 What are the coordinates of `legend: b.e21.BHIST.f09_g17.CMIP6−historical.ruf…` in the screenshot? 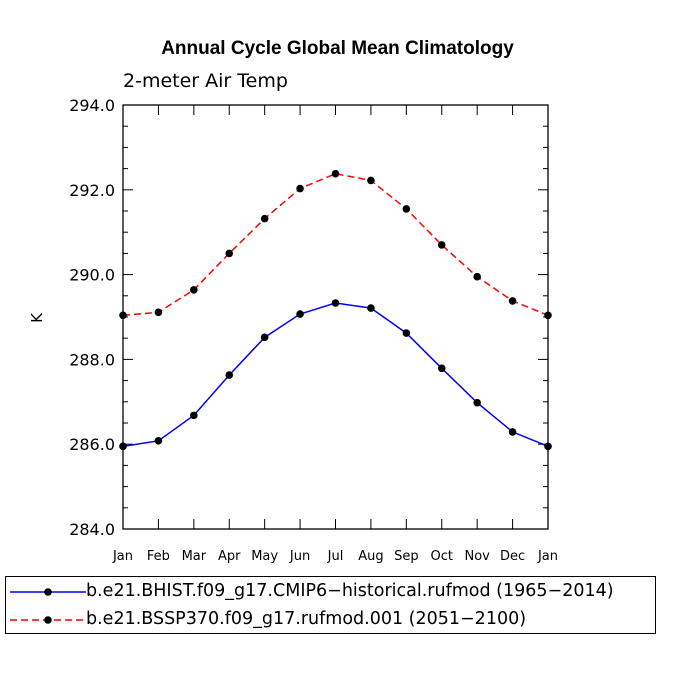 It's located at (330, 605).